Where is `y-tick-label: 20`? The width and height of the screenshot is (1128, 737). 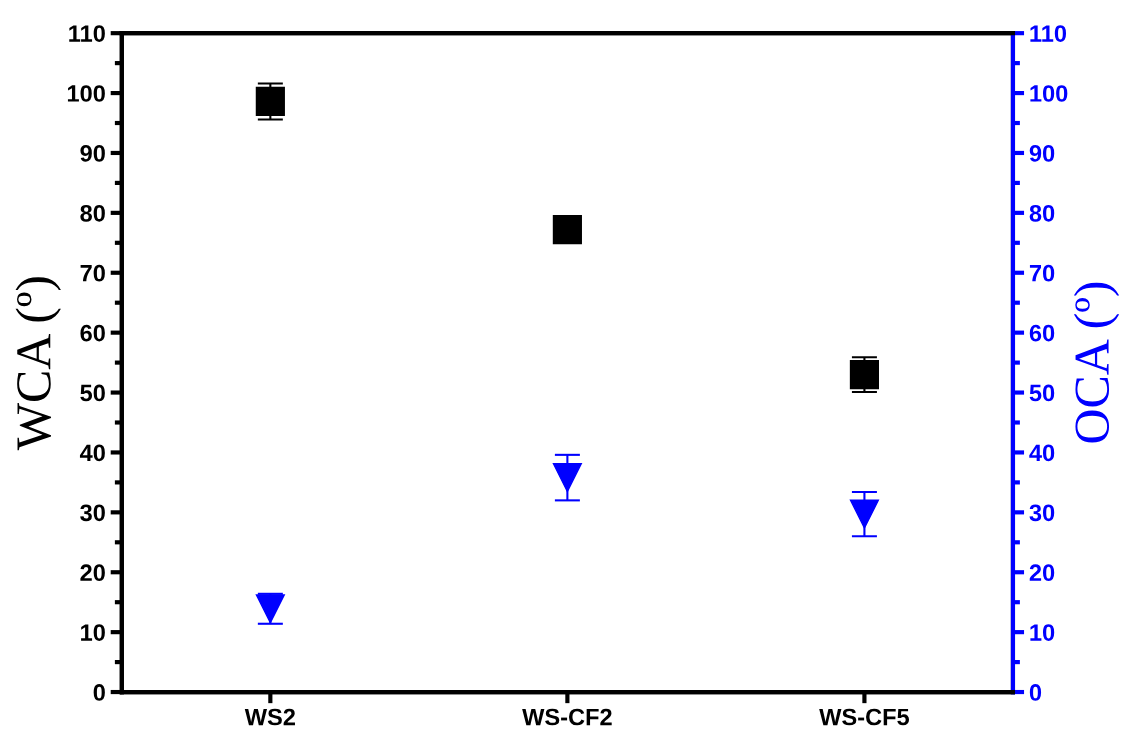 y-tick-label: 20 is located at coordinates (92, 573).